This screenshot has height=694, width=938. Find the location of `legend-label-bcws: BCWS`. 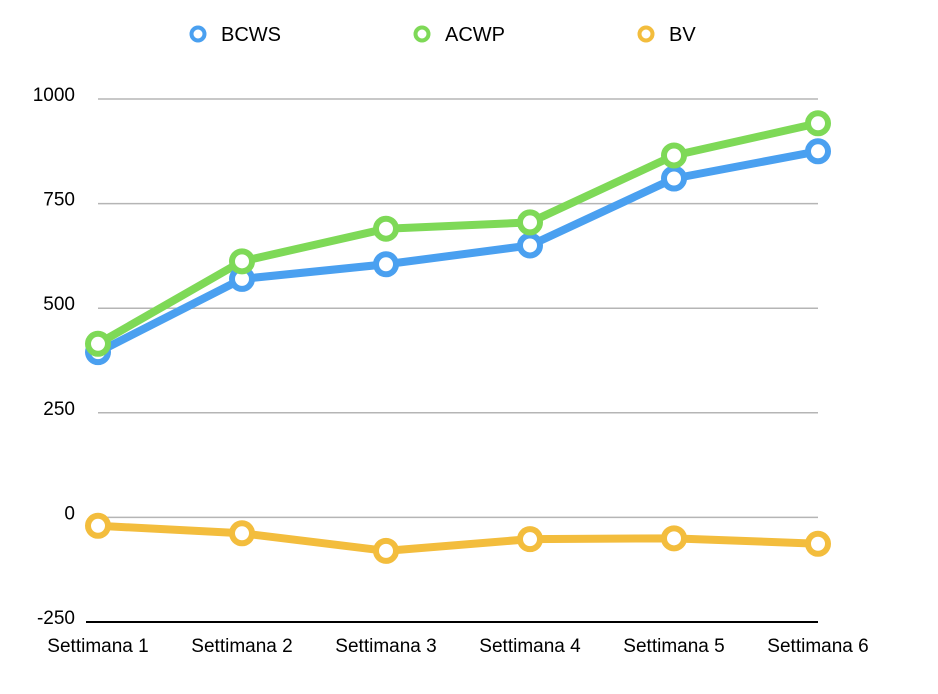

legend-label-bcws: BCWS is located at coordinates (251, 35).